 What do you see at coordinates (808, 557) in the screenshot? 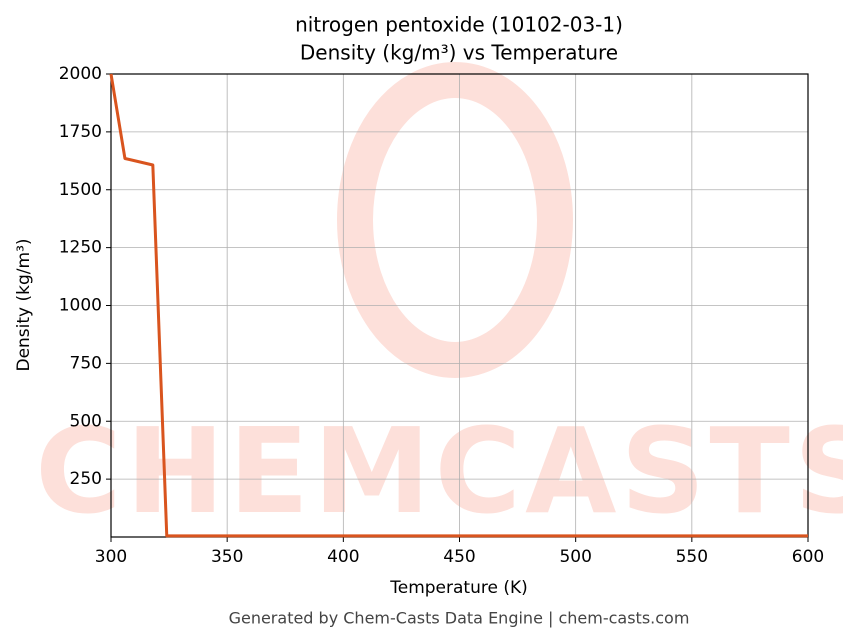
I see `x-tick-label: 600` at bounding box center [808, 557].